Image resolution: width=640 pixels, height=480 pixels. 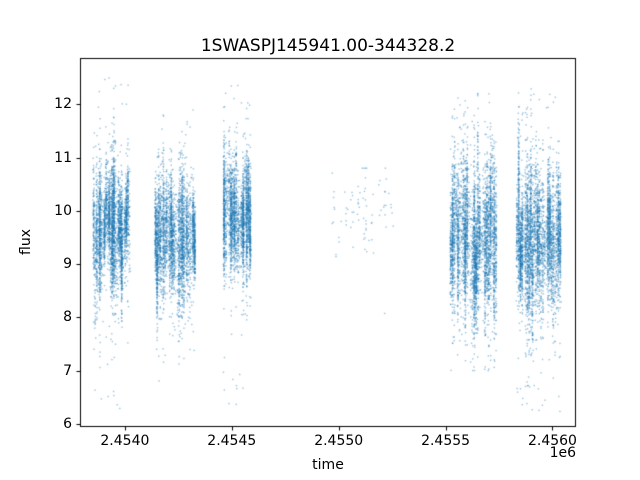 I want to click on y-tick-label: 11, so click(x=63, y=157).